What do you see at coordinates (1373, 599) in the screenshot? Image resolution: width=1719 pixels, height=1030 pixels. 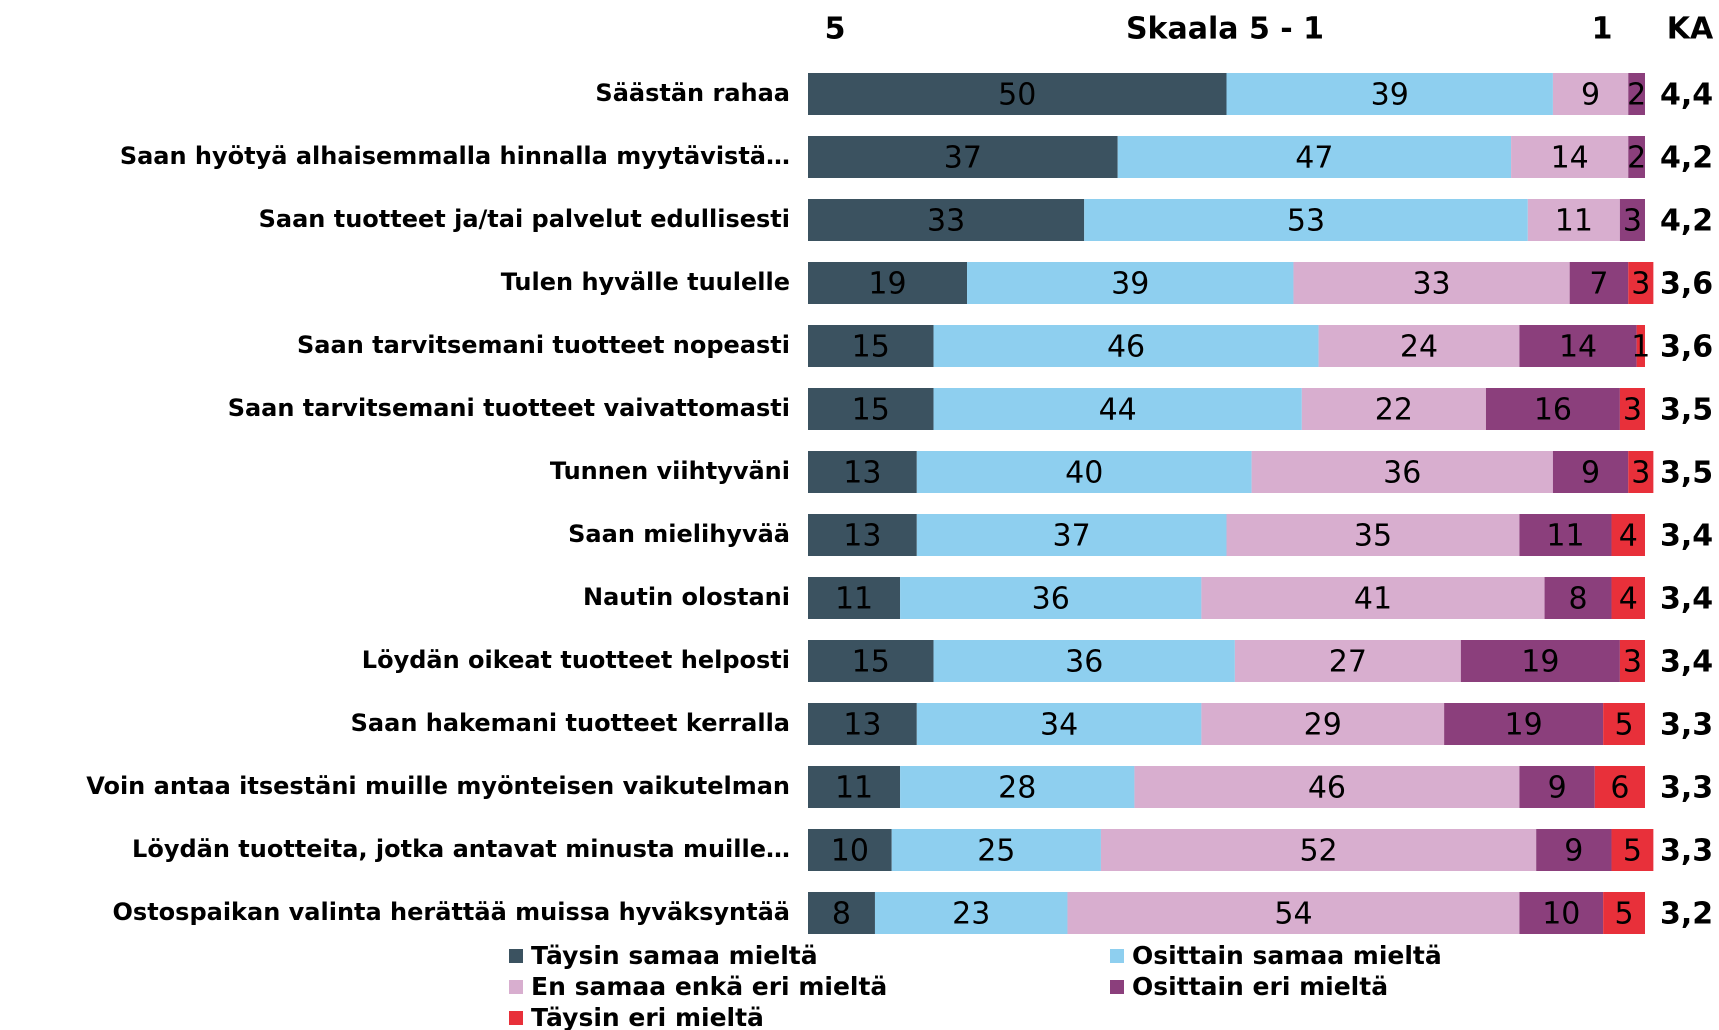 I see `value-label: 41` at bounding box center [1373, 599].